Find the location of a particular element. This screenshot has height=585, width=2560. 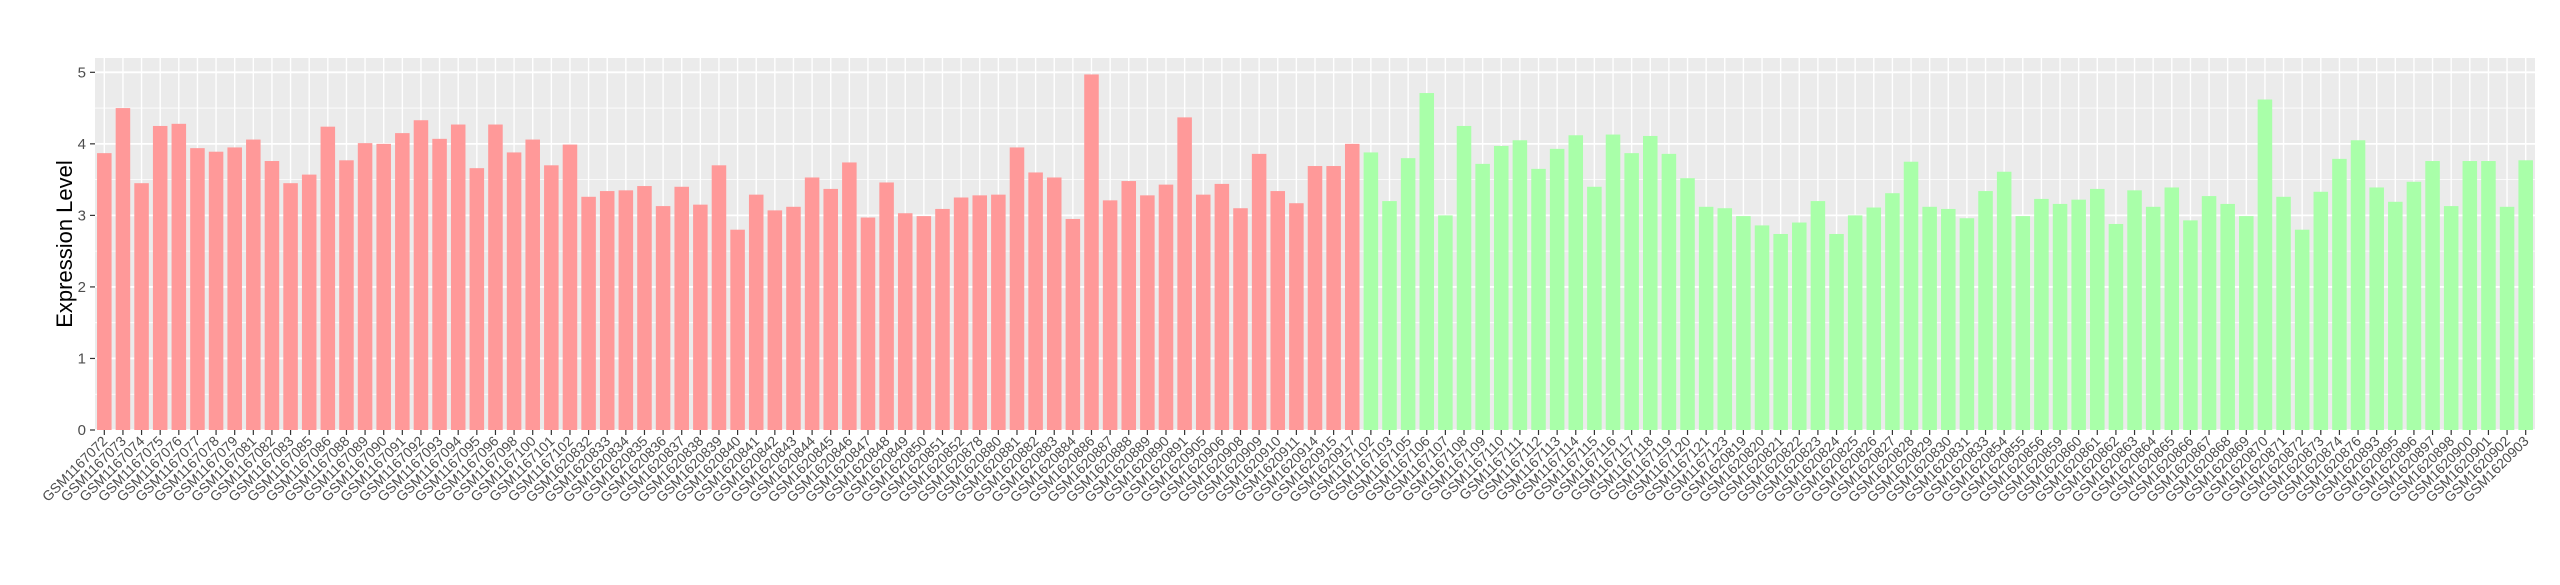

bar-GSM1167119 is located at coordinates (1669, 291).